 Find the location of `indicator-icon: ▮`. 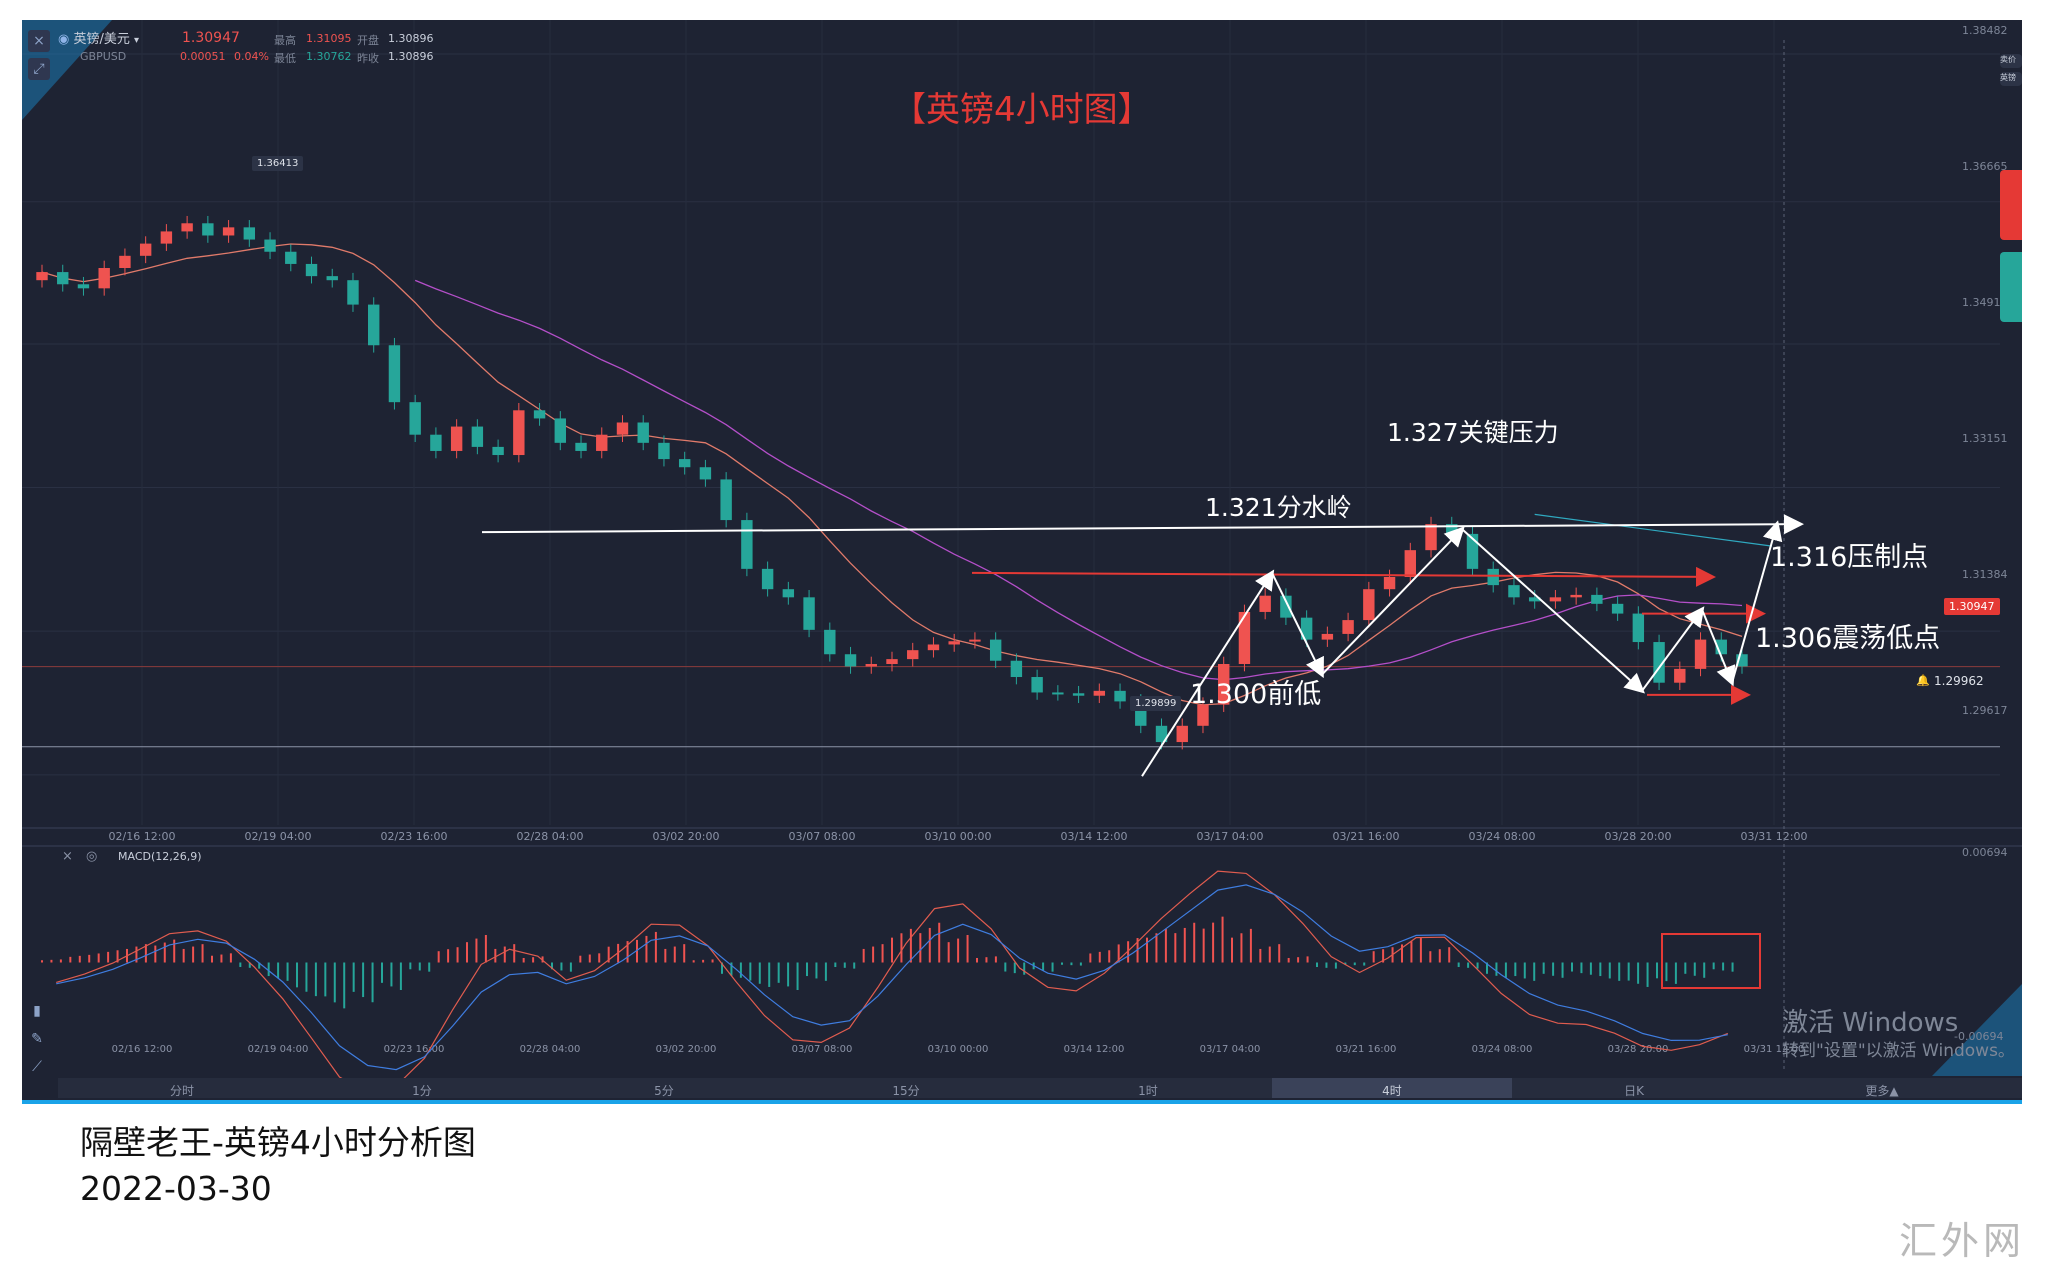

indicator-icon: ▮ is located at coordinates (37, 1011).